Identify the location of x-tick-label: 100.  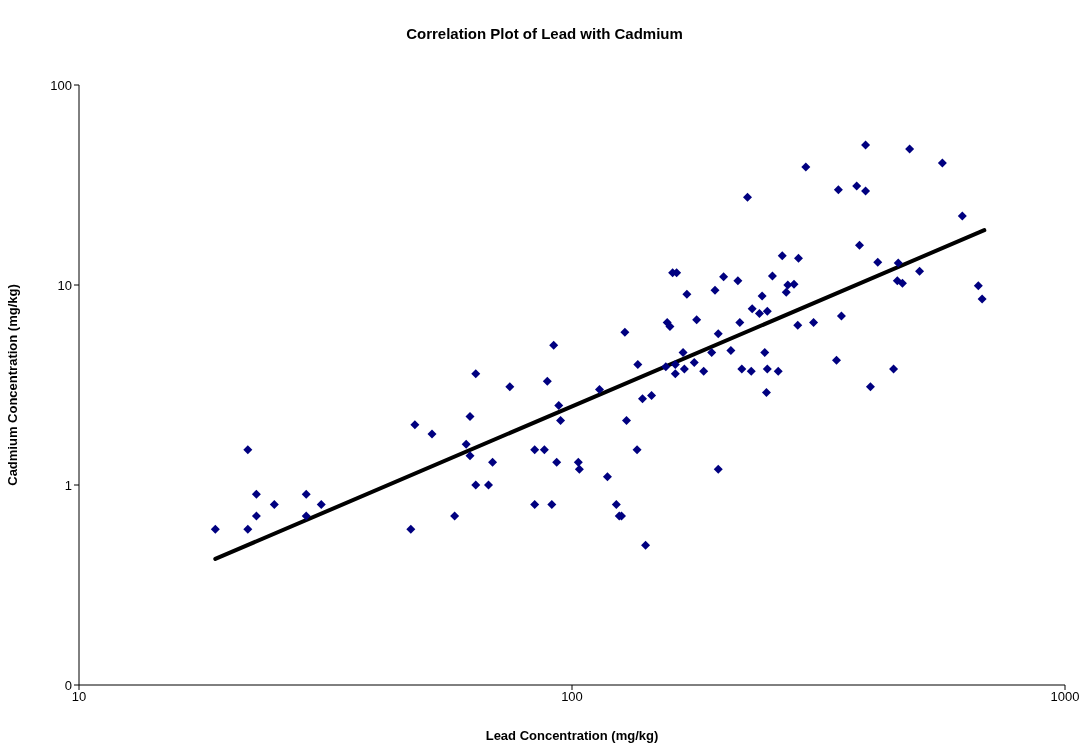
(572, 697).